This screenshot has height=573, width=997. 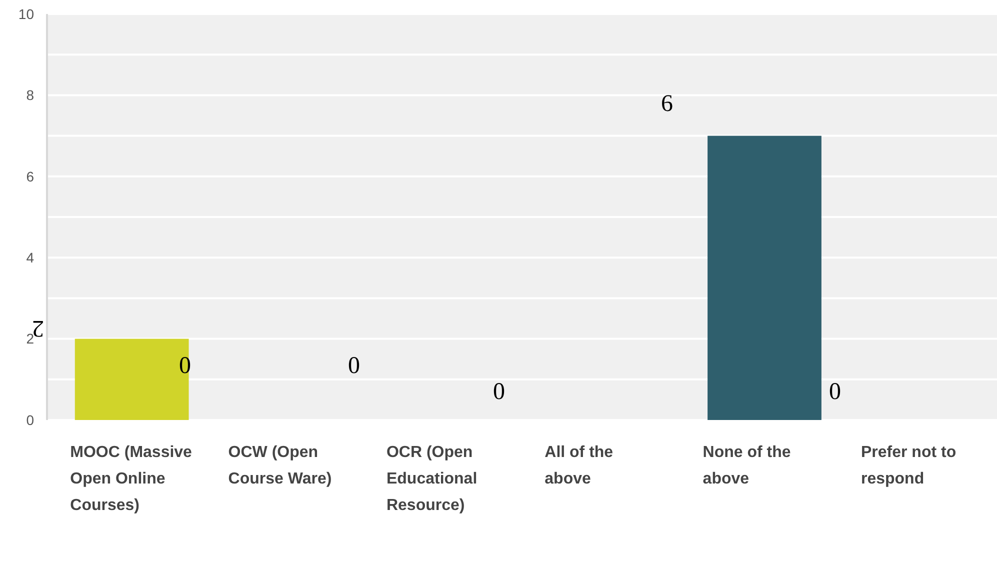 I want to click on x-tick-label: OCW (Open Course Ware), so click(x=280, y=466).